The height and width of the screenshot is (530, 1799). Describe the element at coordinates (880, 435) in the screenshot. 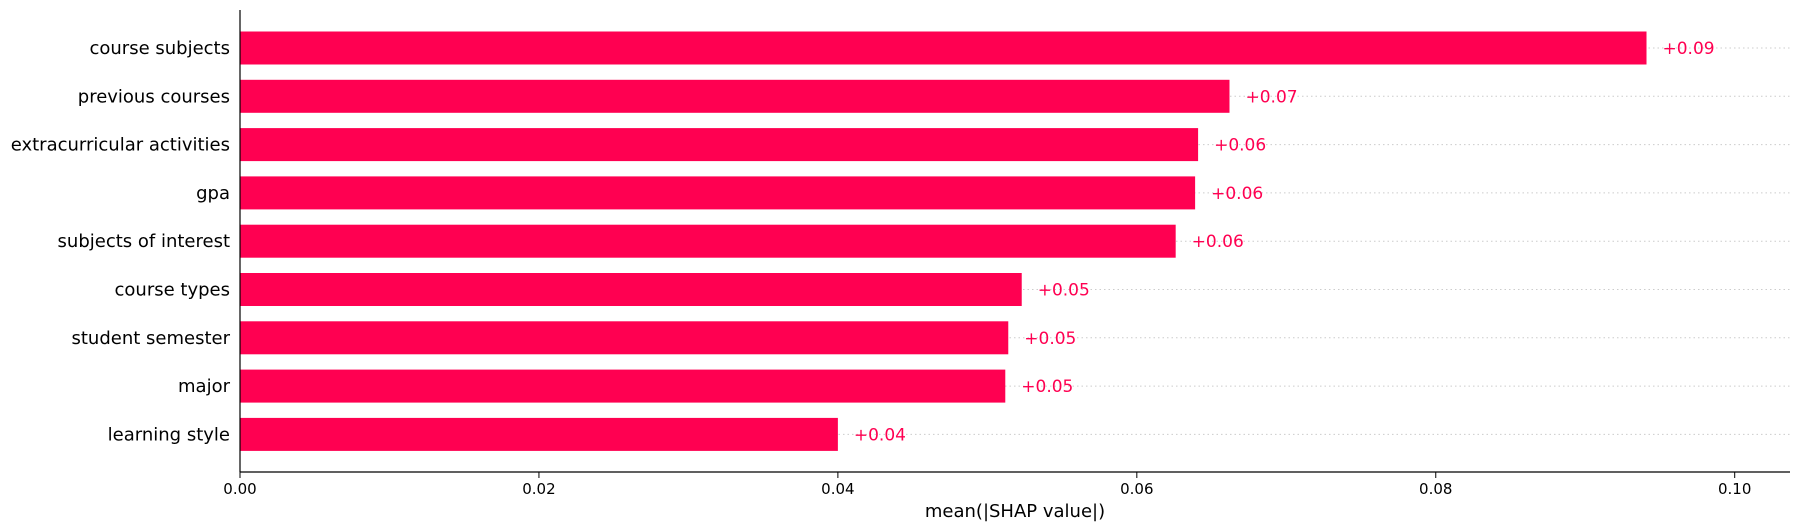

I see `bar-value-label: +0.04` at that location.